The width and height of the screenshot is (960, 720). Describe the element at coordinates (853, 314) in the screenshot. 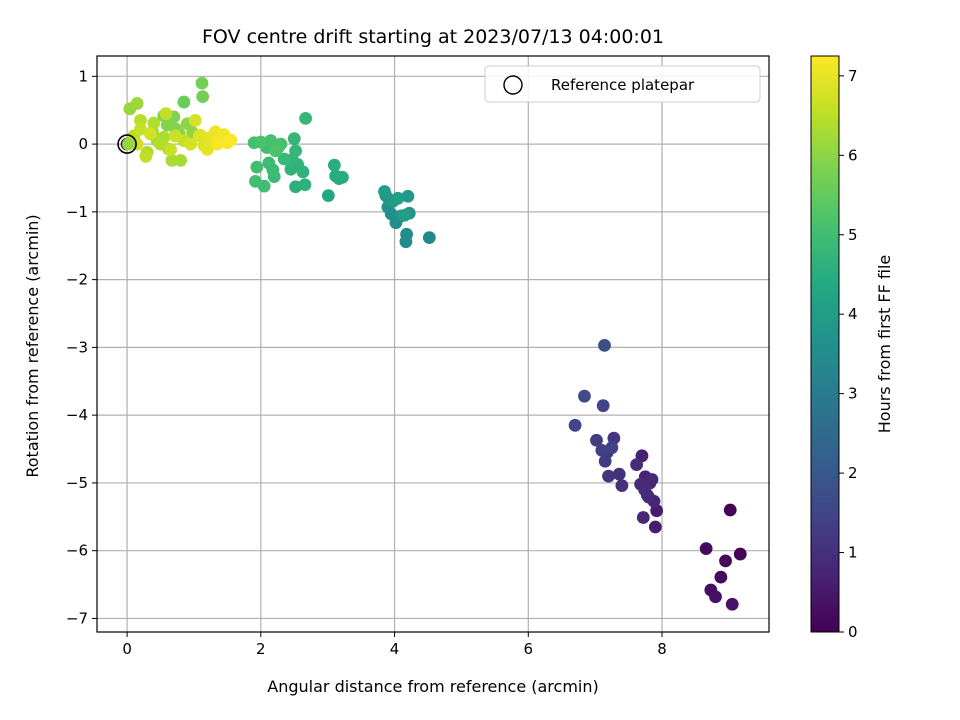

I see `colorbar-tick-label: 4` at that location.